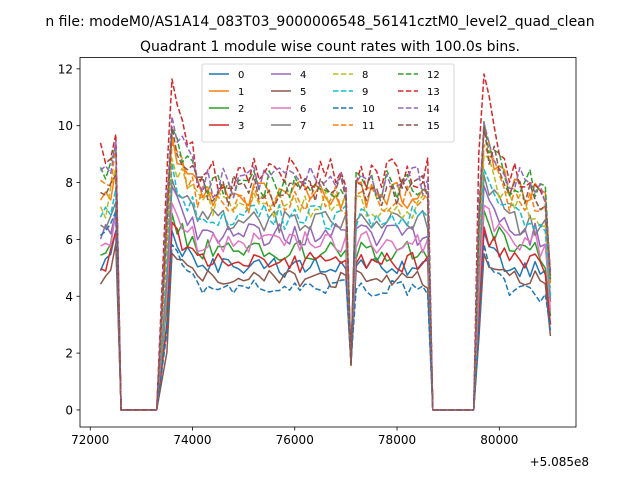 This screenshot has height=480, width=640. What do you see at coordinates (499, 440) in the screenshot?
I see `x-tick-label: 80000` at bounding box center [499, 440].